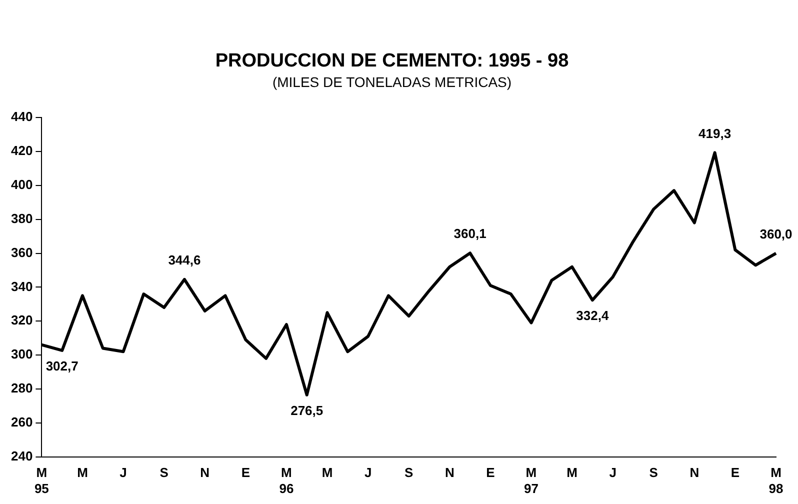 Image resolution: width=798 pixels, height=504 pixels. Describe the element at coordinates (21, 150) in the screenshot. I see `y-tick-label: 420` at that location.